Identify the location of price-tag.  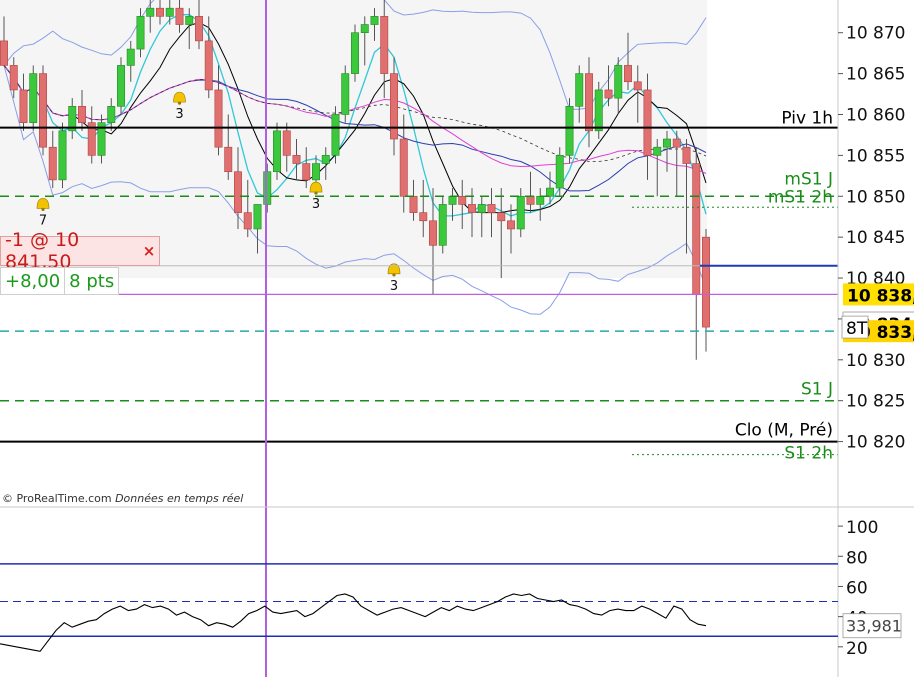
(878, 294).